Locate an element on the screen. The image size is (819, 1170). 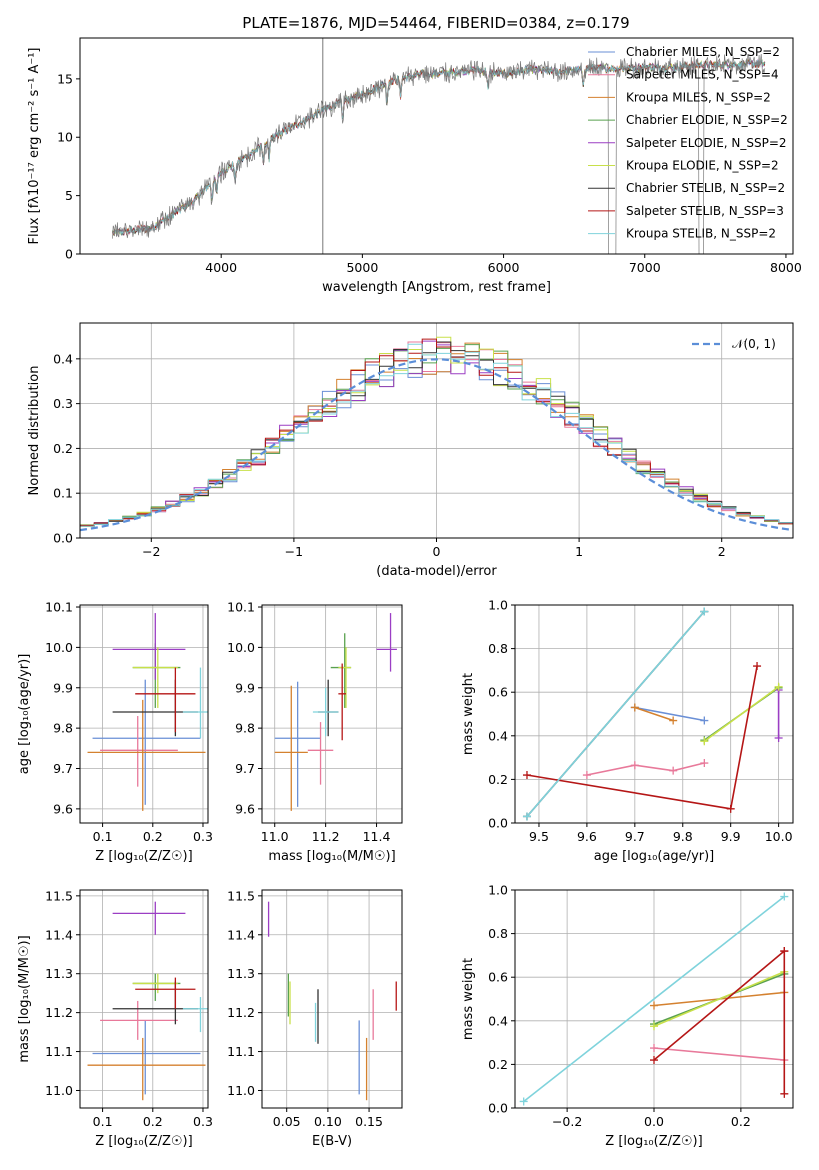
y-tick-label: 15 is located at coordinates (65, 78).